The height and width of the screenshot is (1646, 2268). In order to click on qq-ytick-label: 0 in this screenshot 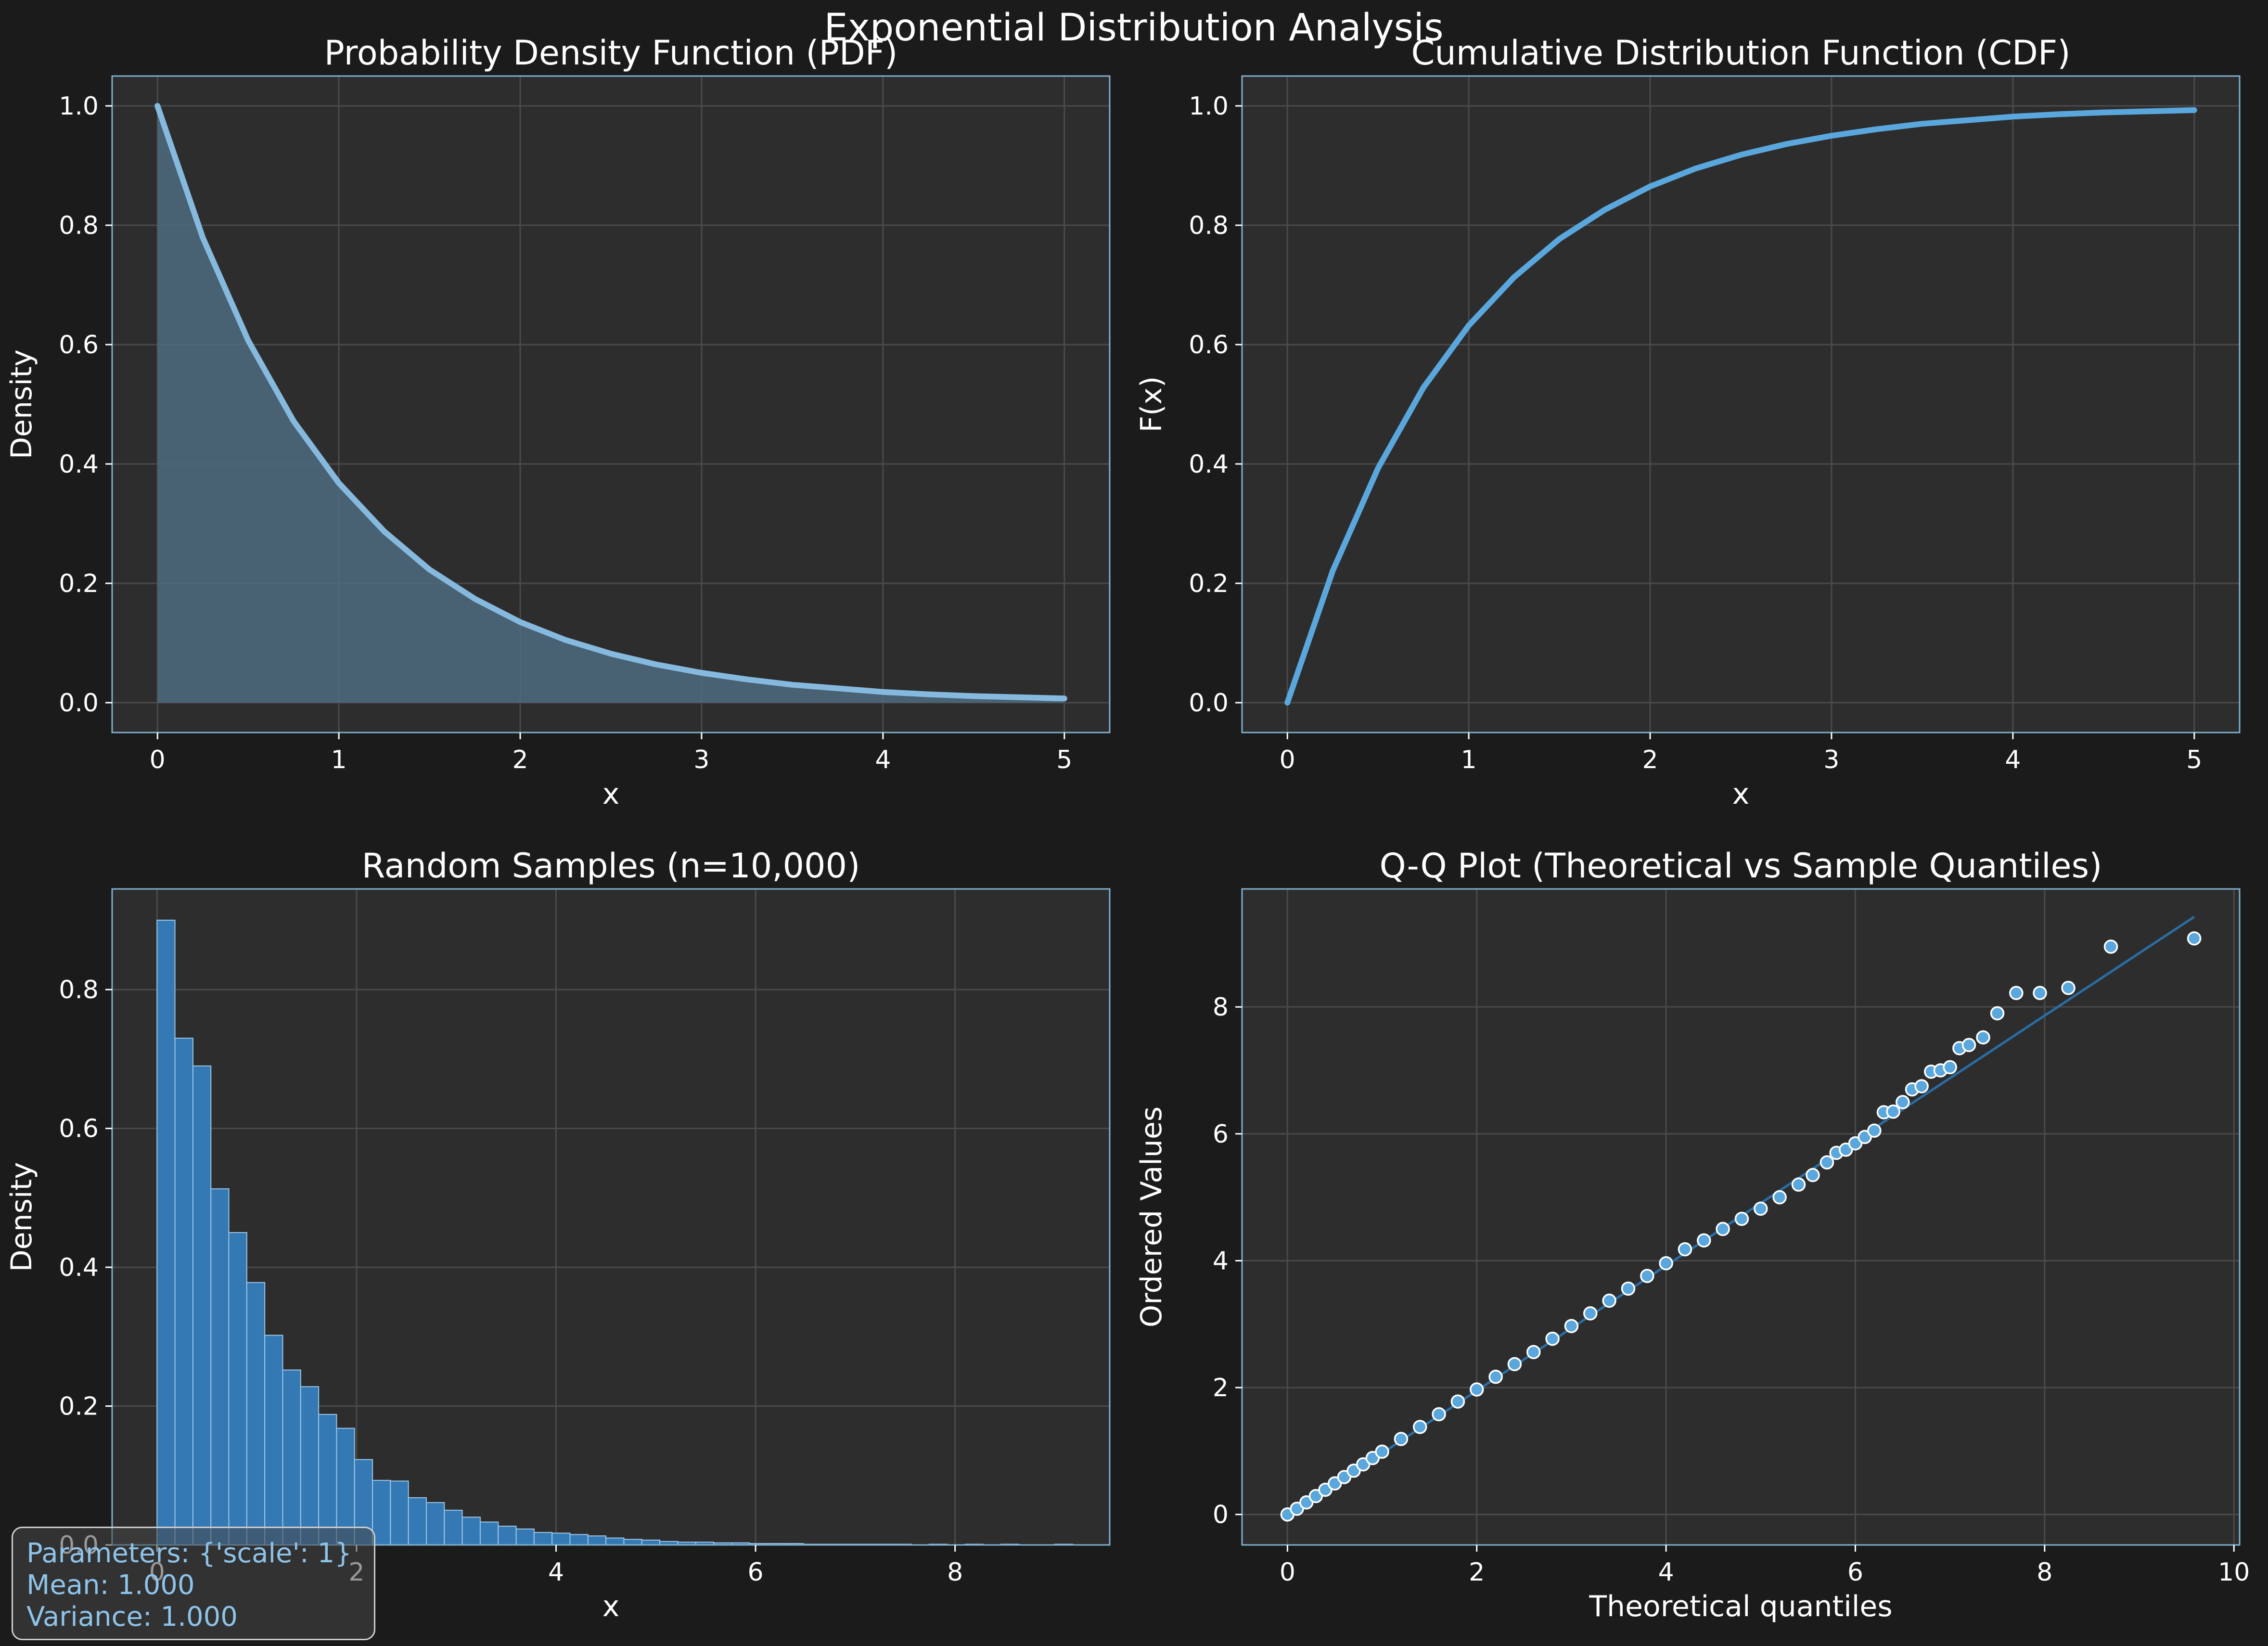, I will do `click(1221, 1515)`.